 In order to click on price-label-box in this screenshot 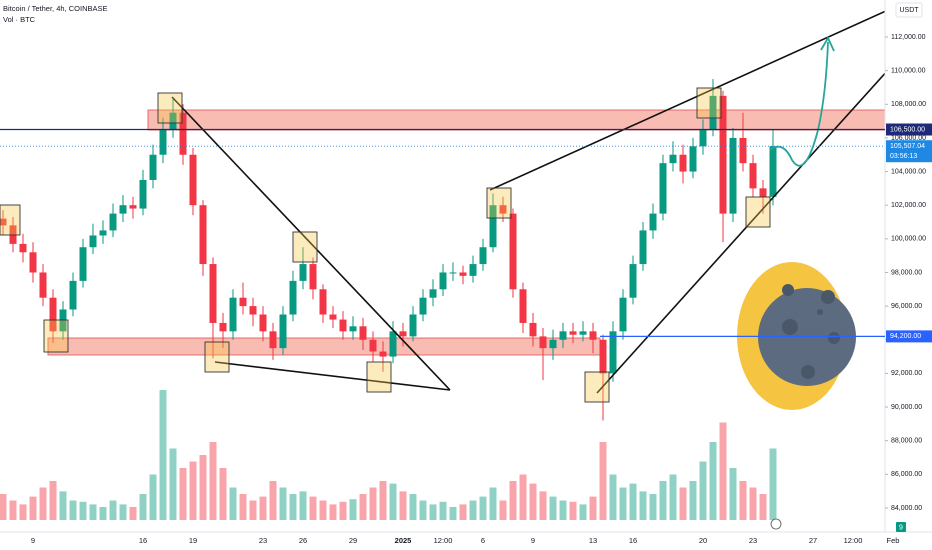, I will do `click(909, 129)`.